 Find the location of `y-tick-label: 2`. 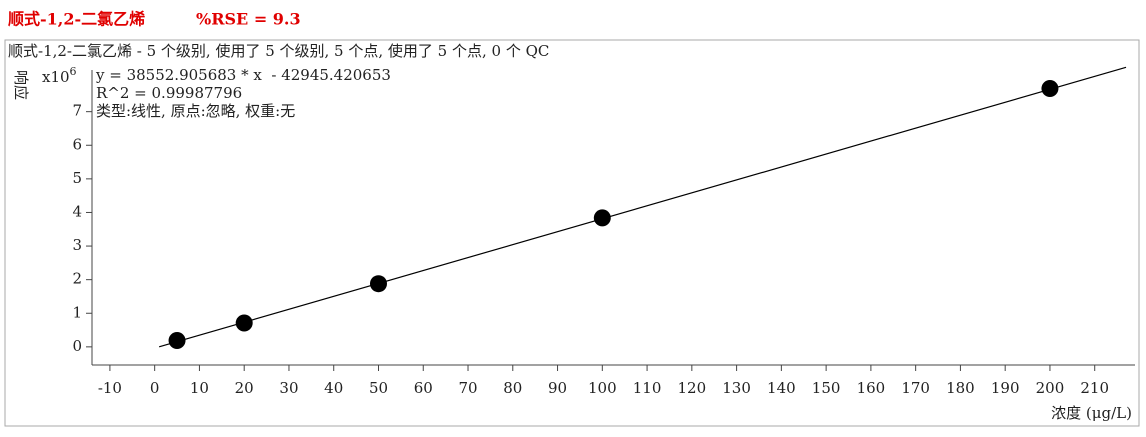

y-tick-label: 2 is located at coordinates (77, 279).